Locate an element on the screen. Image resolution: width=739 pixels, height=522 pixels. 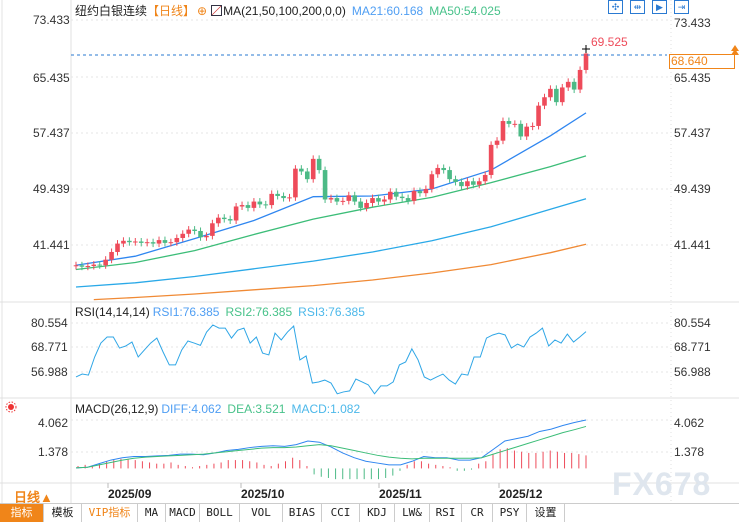
price-tick-left: 49.439 is located at coordinates (51, 189).